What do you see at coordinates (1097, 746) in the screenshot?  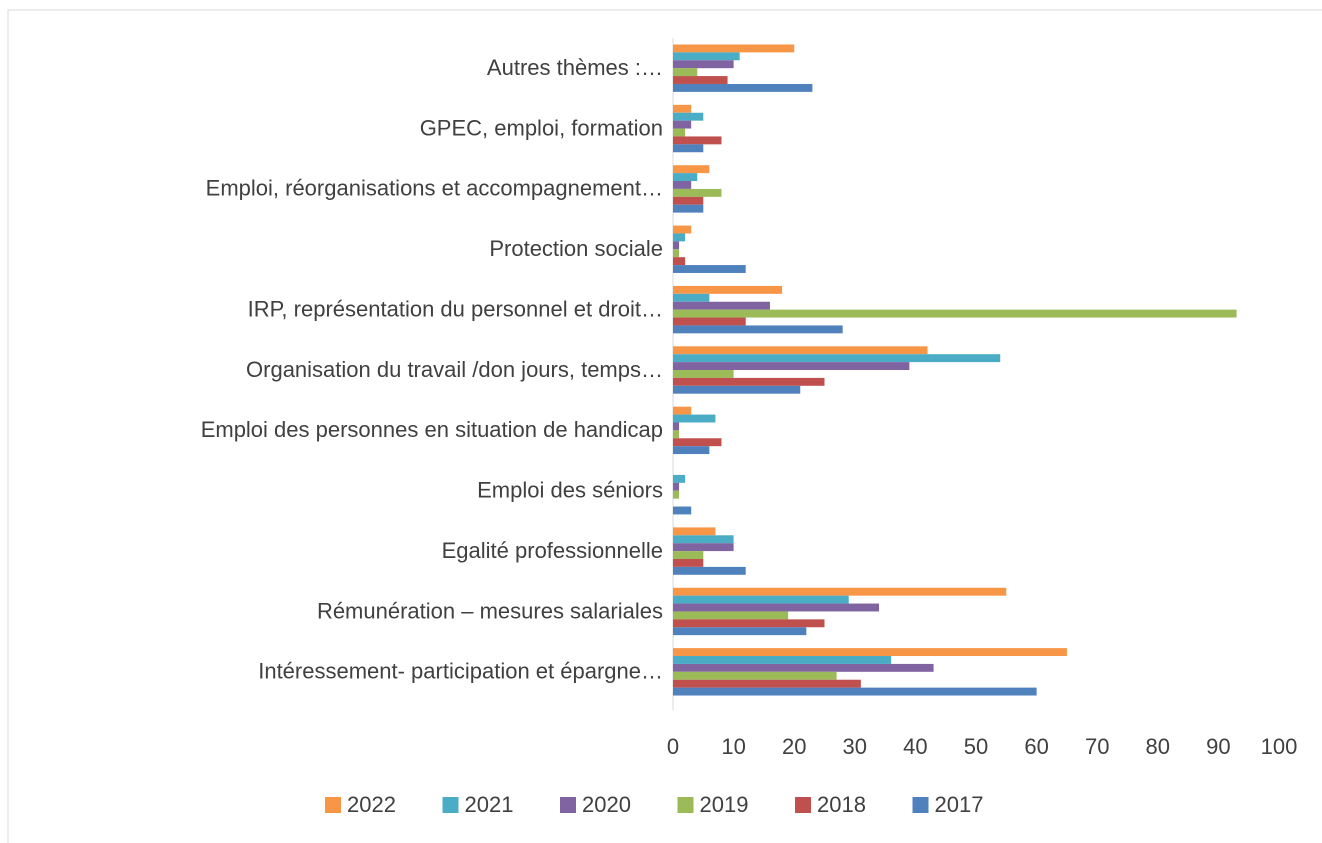 I see `x-tick-label: 70` at bounding box center [1097, 746].